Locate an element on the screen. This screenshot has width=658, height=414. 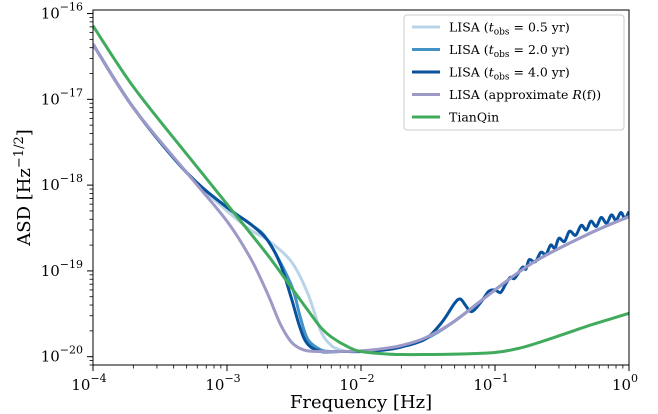
x-tick-label: 10⁻² is located at coordinates (356, 383).